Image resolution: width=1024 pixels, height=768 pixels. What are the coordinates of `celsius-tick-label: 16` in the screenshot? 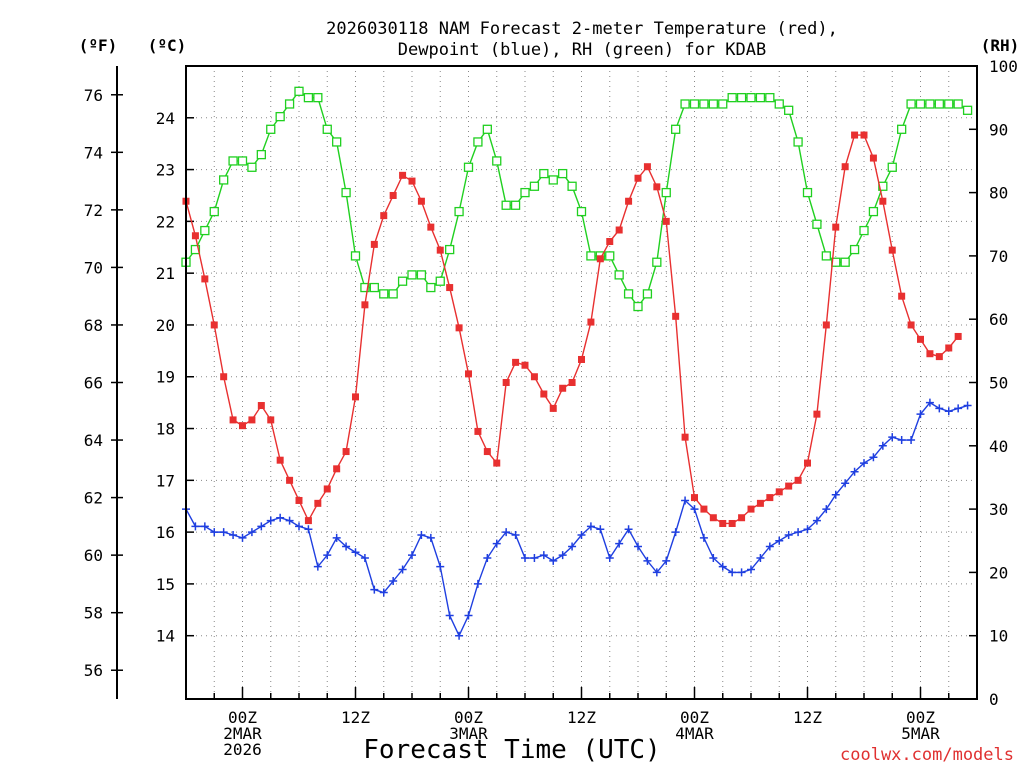 It's located at (165, 532).